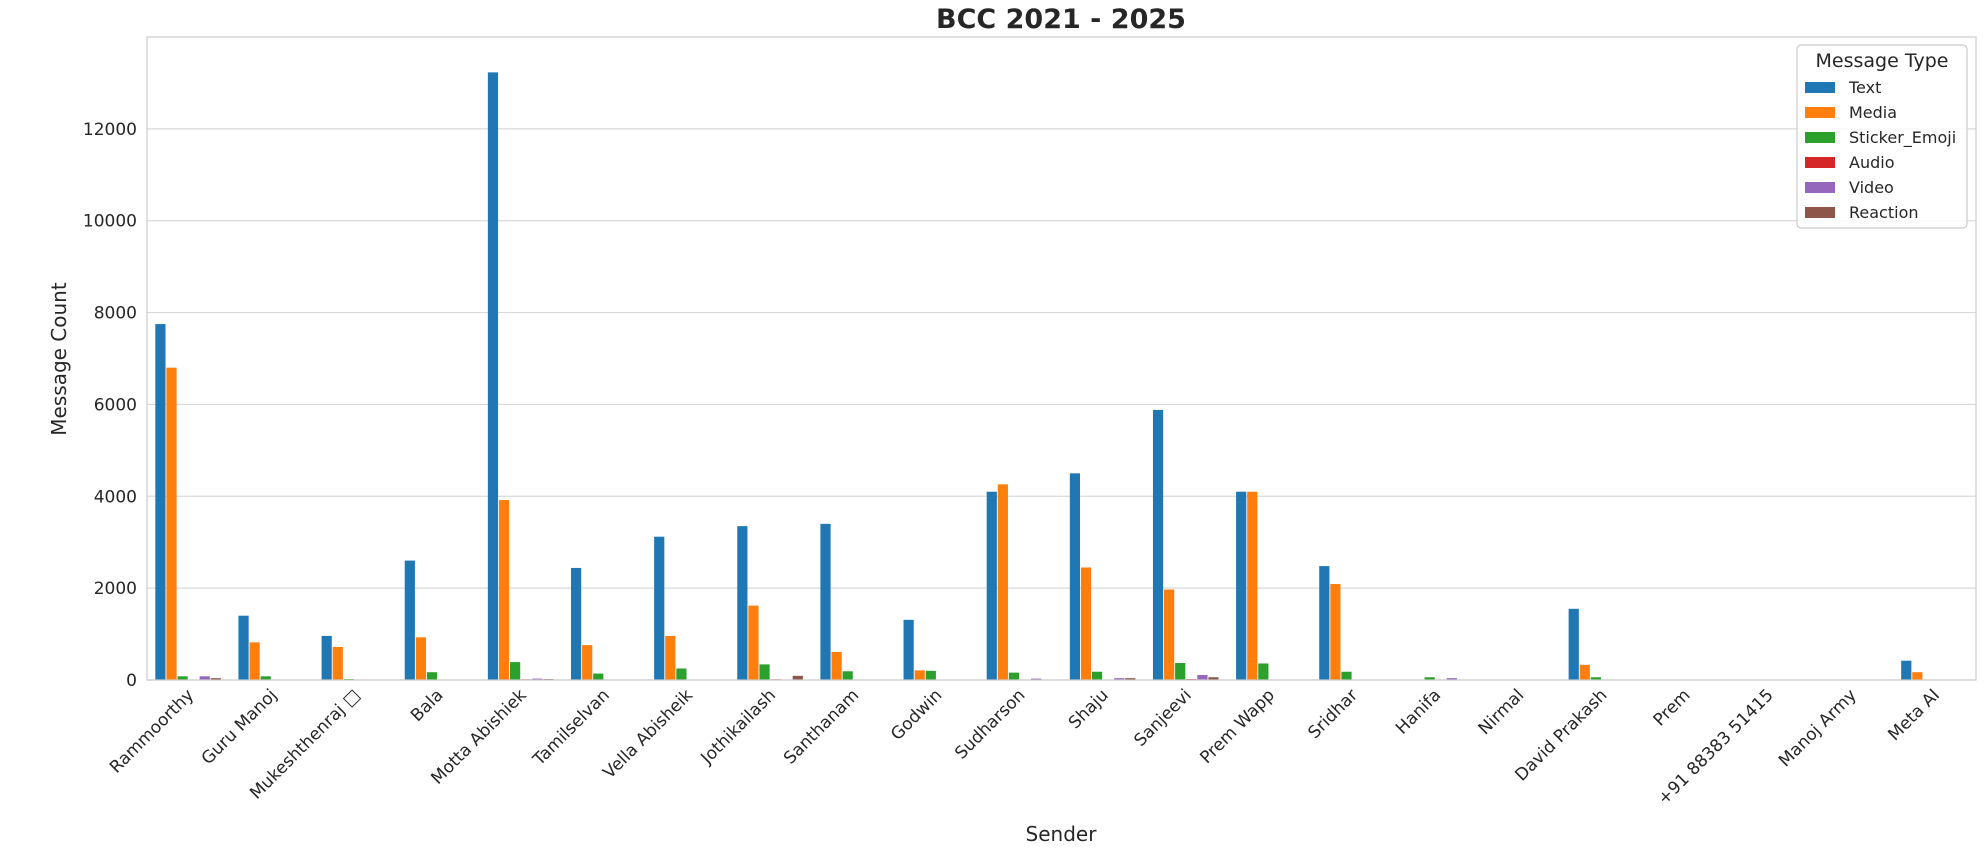  Describe the element at coordinates (115, 314) in the screenshot. I see `y-tick-label: 8000` at that location.